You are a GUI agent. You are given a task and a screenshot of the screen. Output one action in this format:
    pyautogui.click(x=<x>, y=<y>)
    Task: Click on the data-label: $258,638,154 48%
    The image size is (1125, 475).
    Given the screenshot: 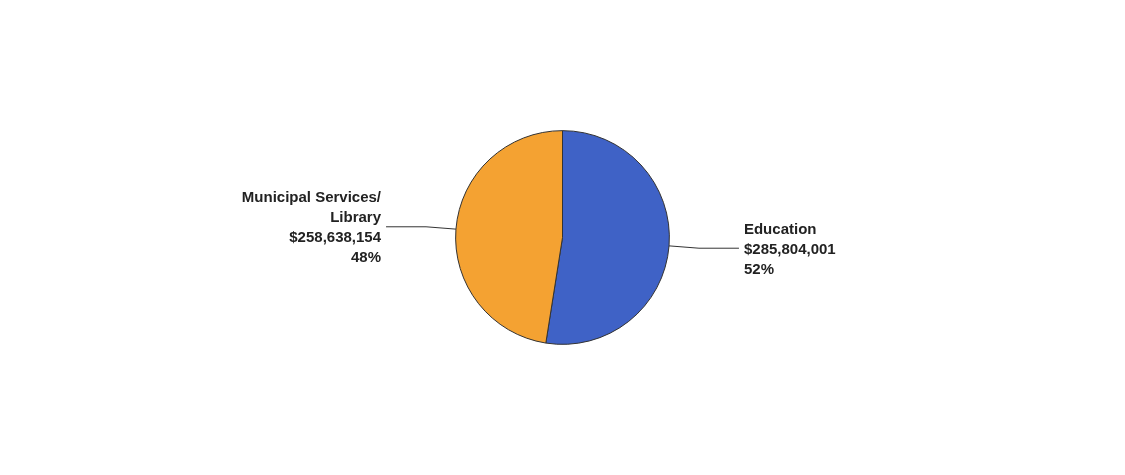 What is the action you would take?
    pyautogui.click(x=335, y=247)
    